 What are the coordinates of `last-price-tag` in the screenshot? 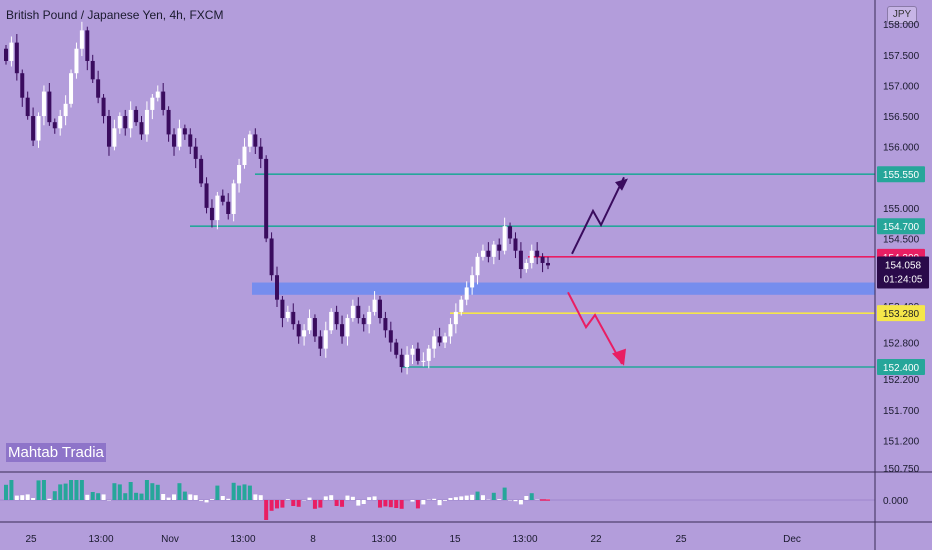 It's located at (903, 272).